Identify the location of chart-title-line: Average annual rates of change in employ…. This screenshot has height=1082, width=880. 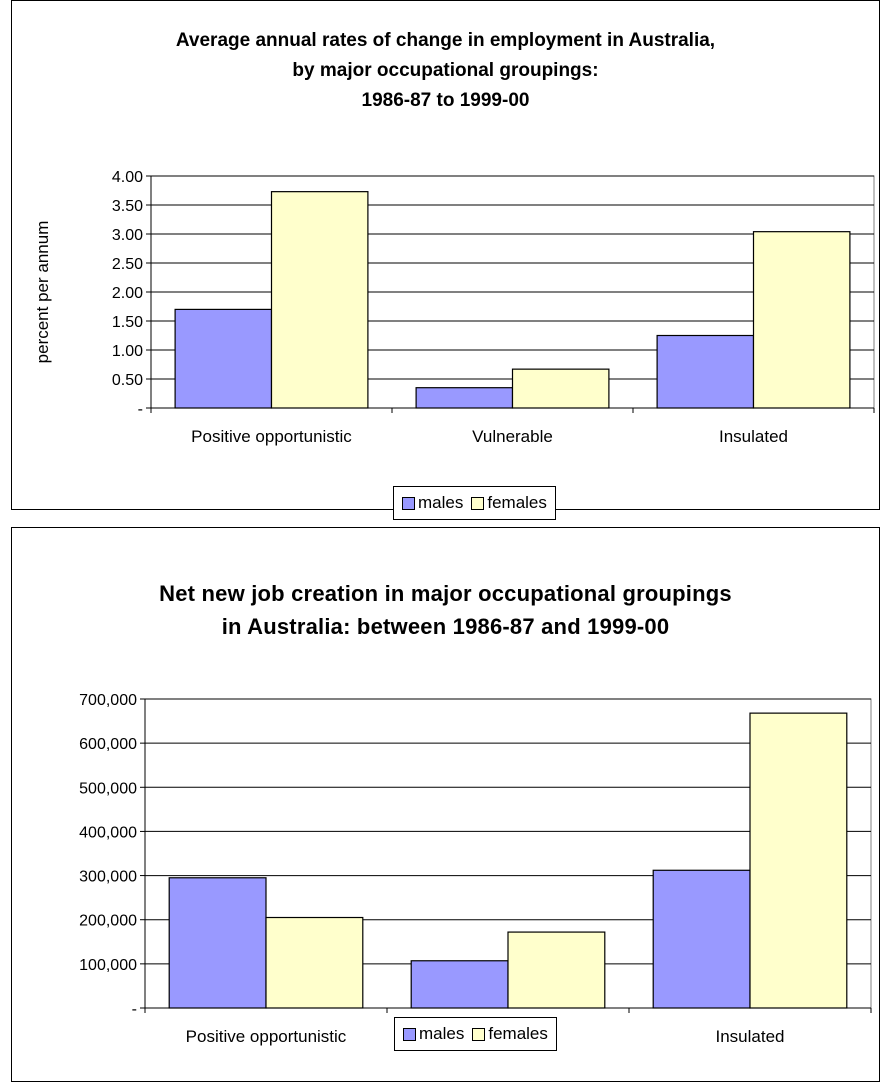
(445, 40).